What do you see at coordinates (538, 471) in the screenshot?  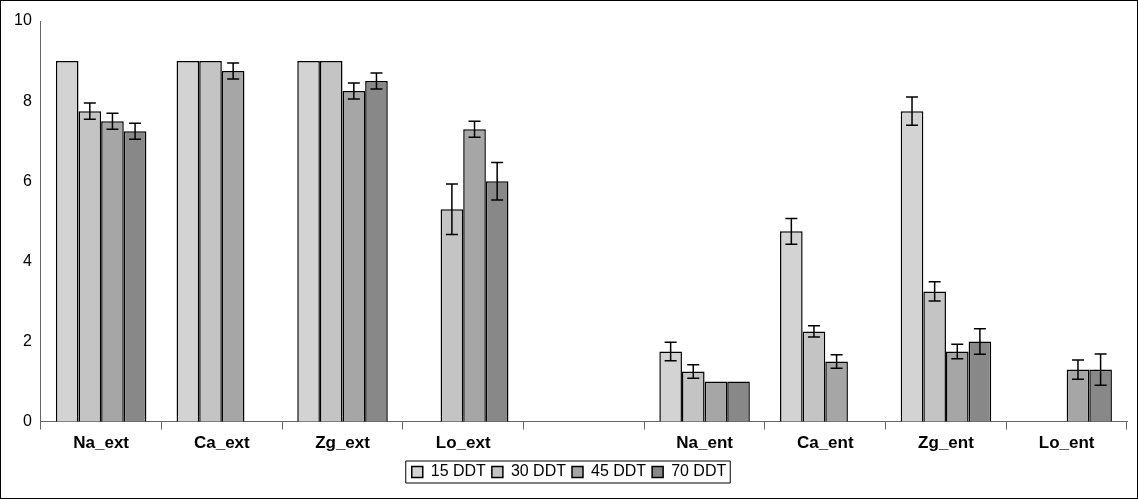 I see `legend-label: 30 DDT` at bounding box center [538, 471].